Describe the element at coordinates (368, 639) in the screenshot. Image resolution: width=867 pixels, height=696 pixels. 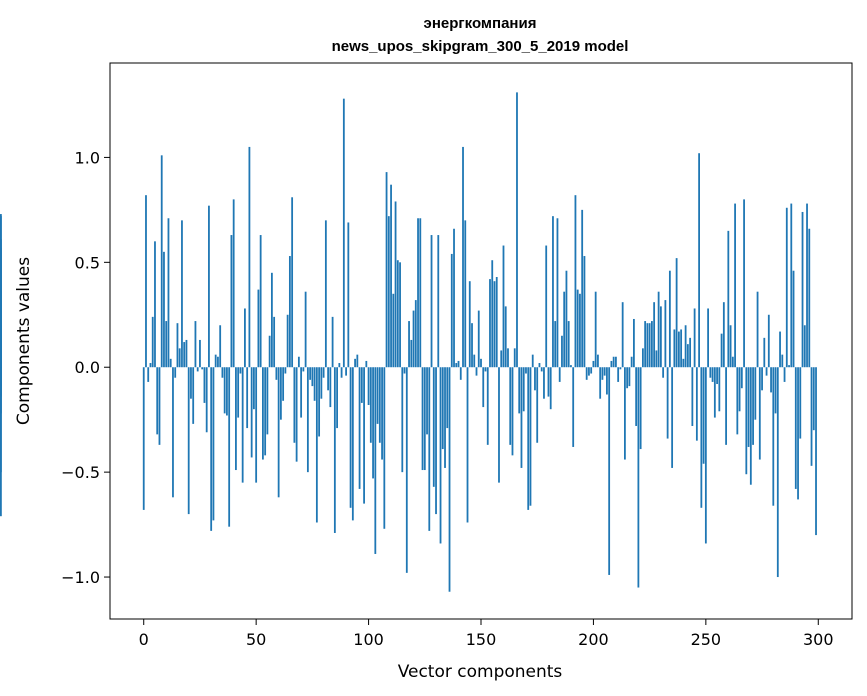
I see `x-tick-label: 100` at that location.